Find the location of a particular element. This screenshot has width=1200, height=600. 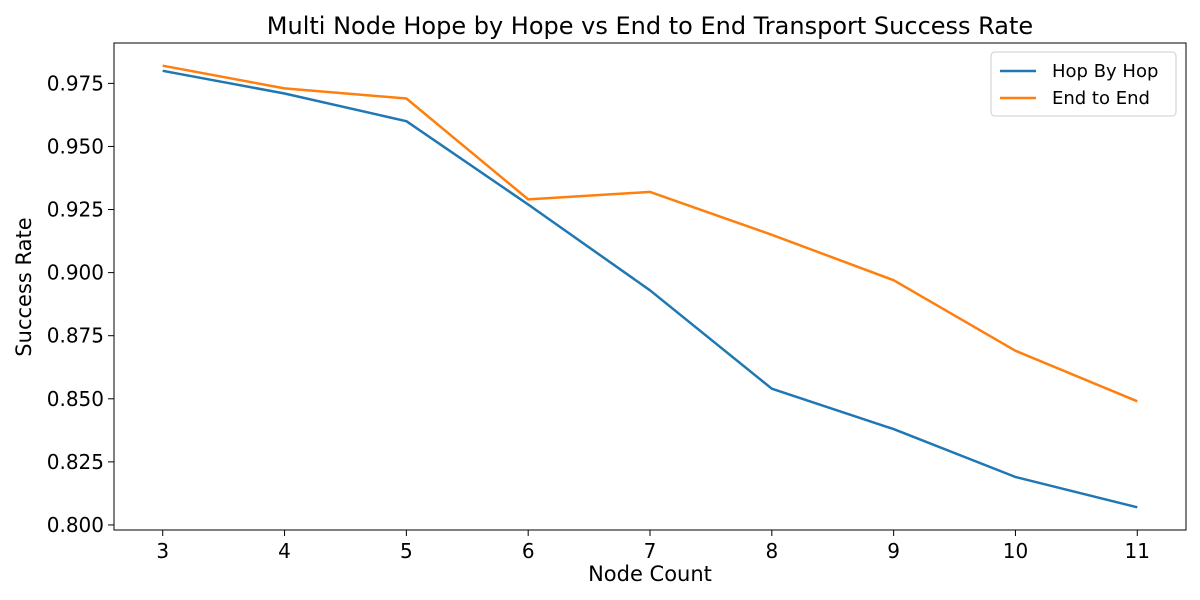

x-tick-label: 10 is located at coordinates (1015, 551).